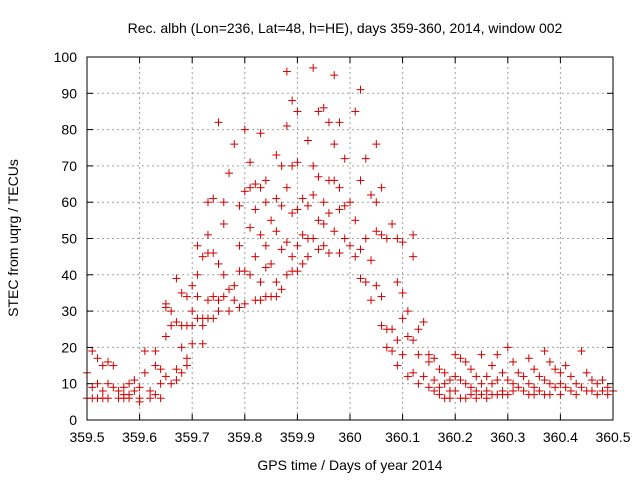  What do you see at coordinates (244, 437) in the screenshot?
I see `x-tick-label: 359.8` at bounding box center [244, 437].